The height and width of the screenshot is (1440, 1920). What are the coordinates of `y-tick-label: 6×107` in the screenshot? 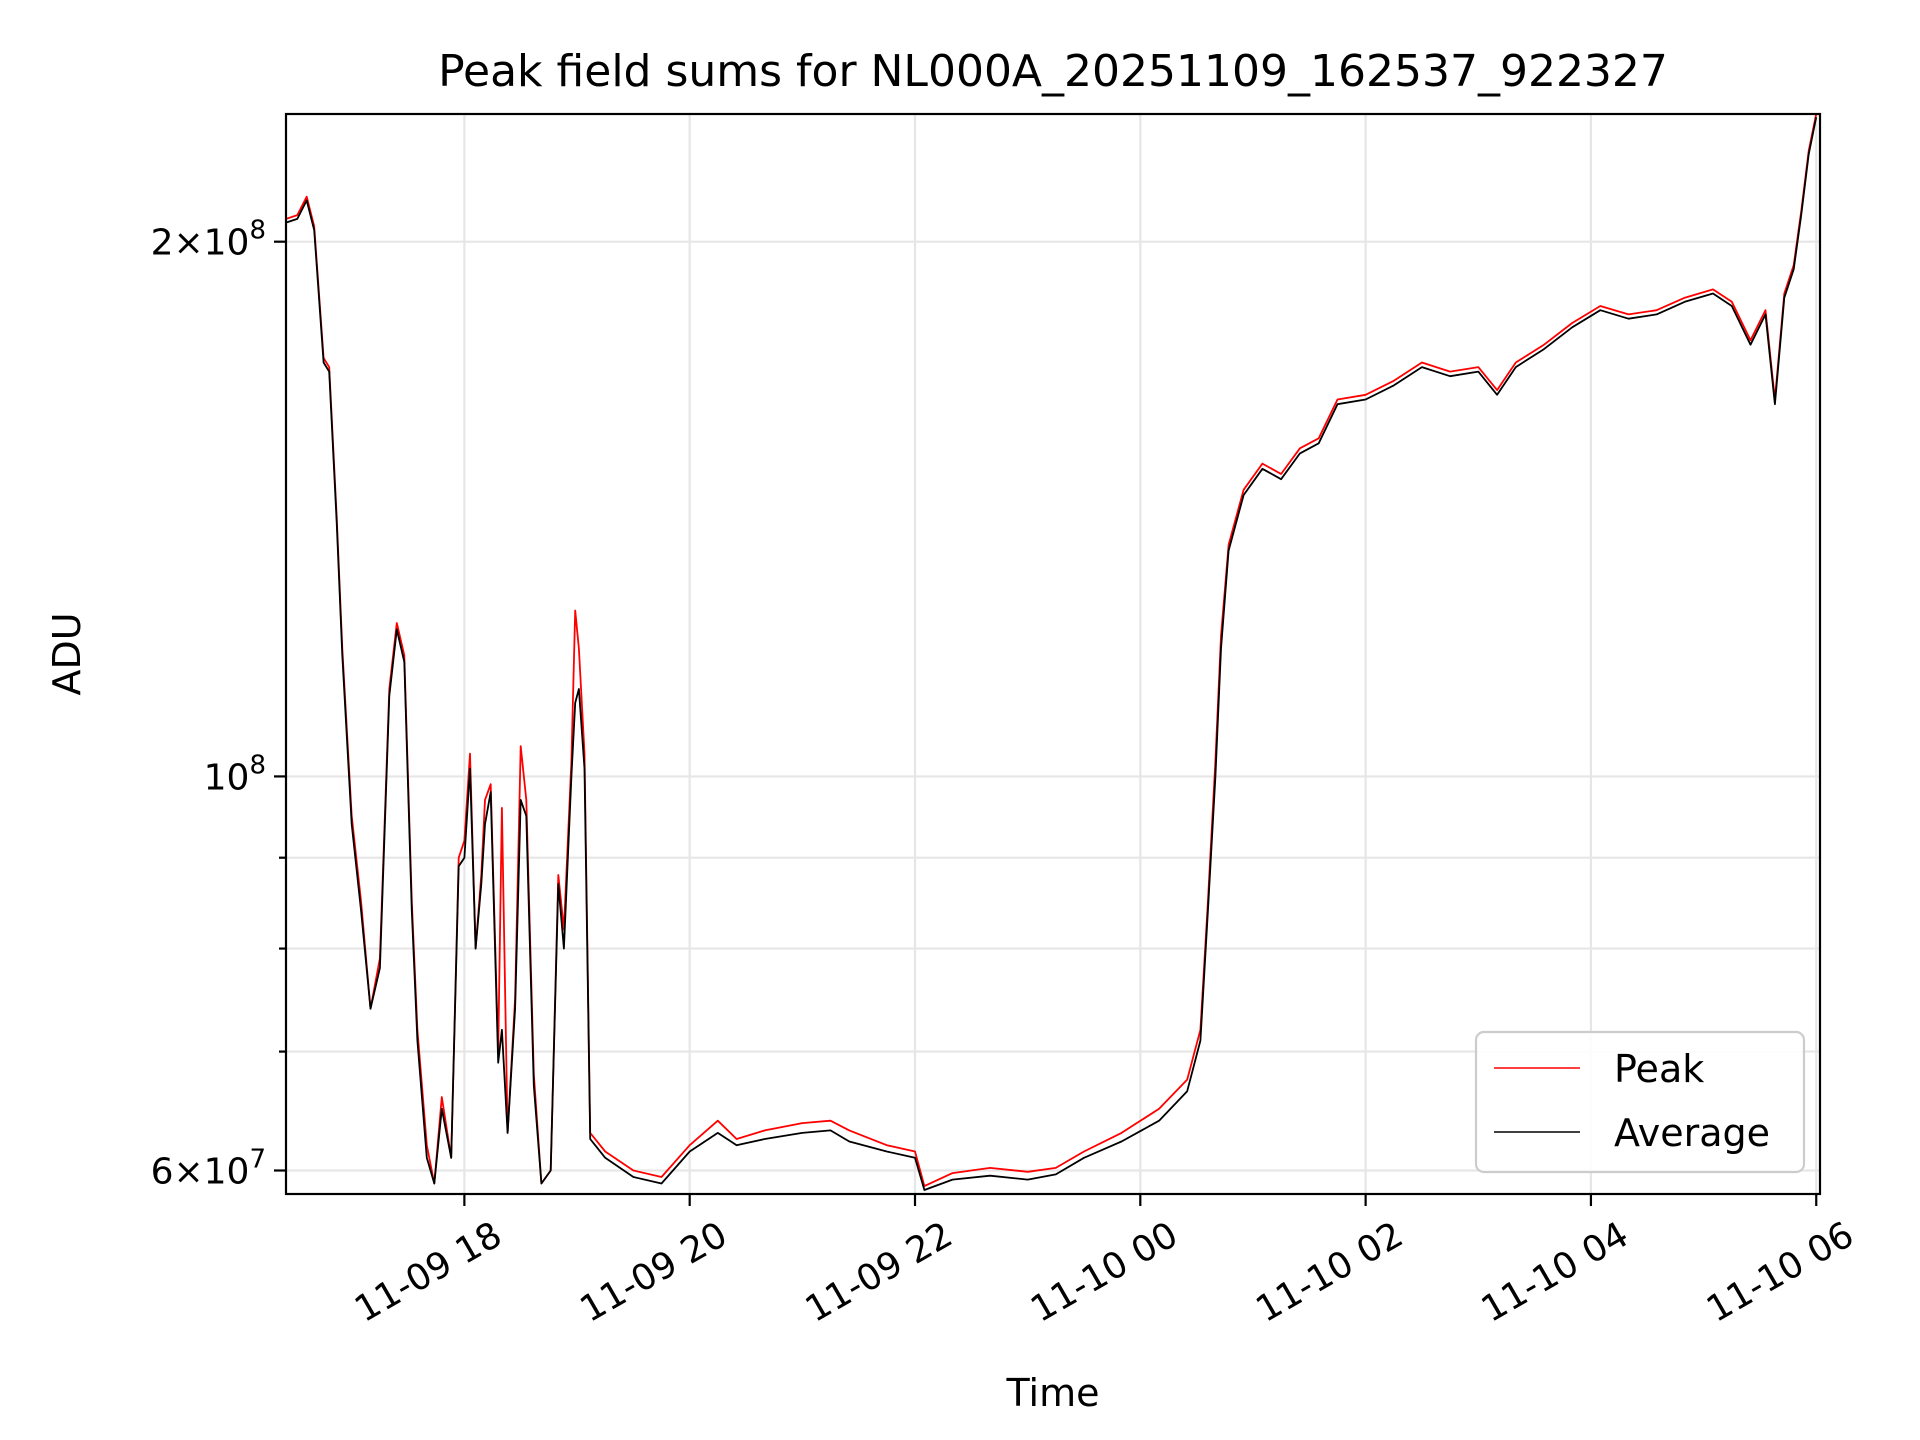 It's located at (208, 1169).